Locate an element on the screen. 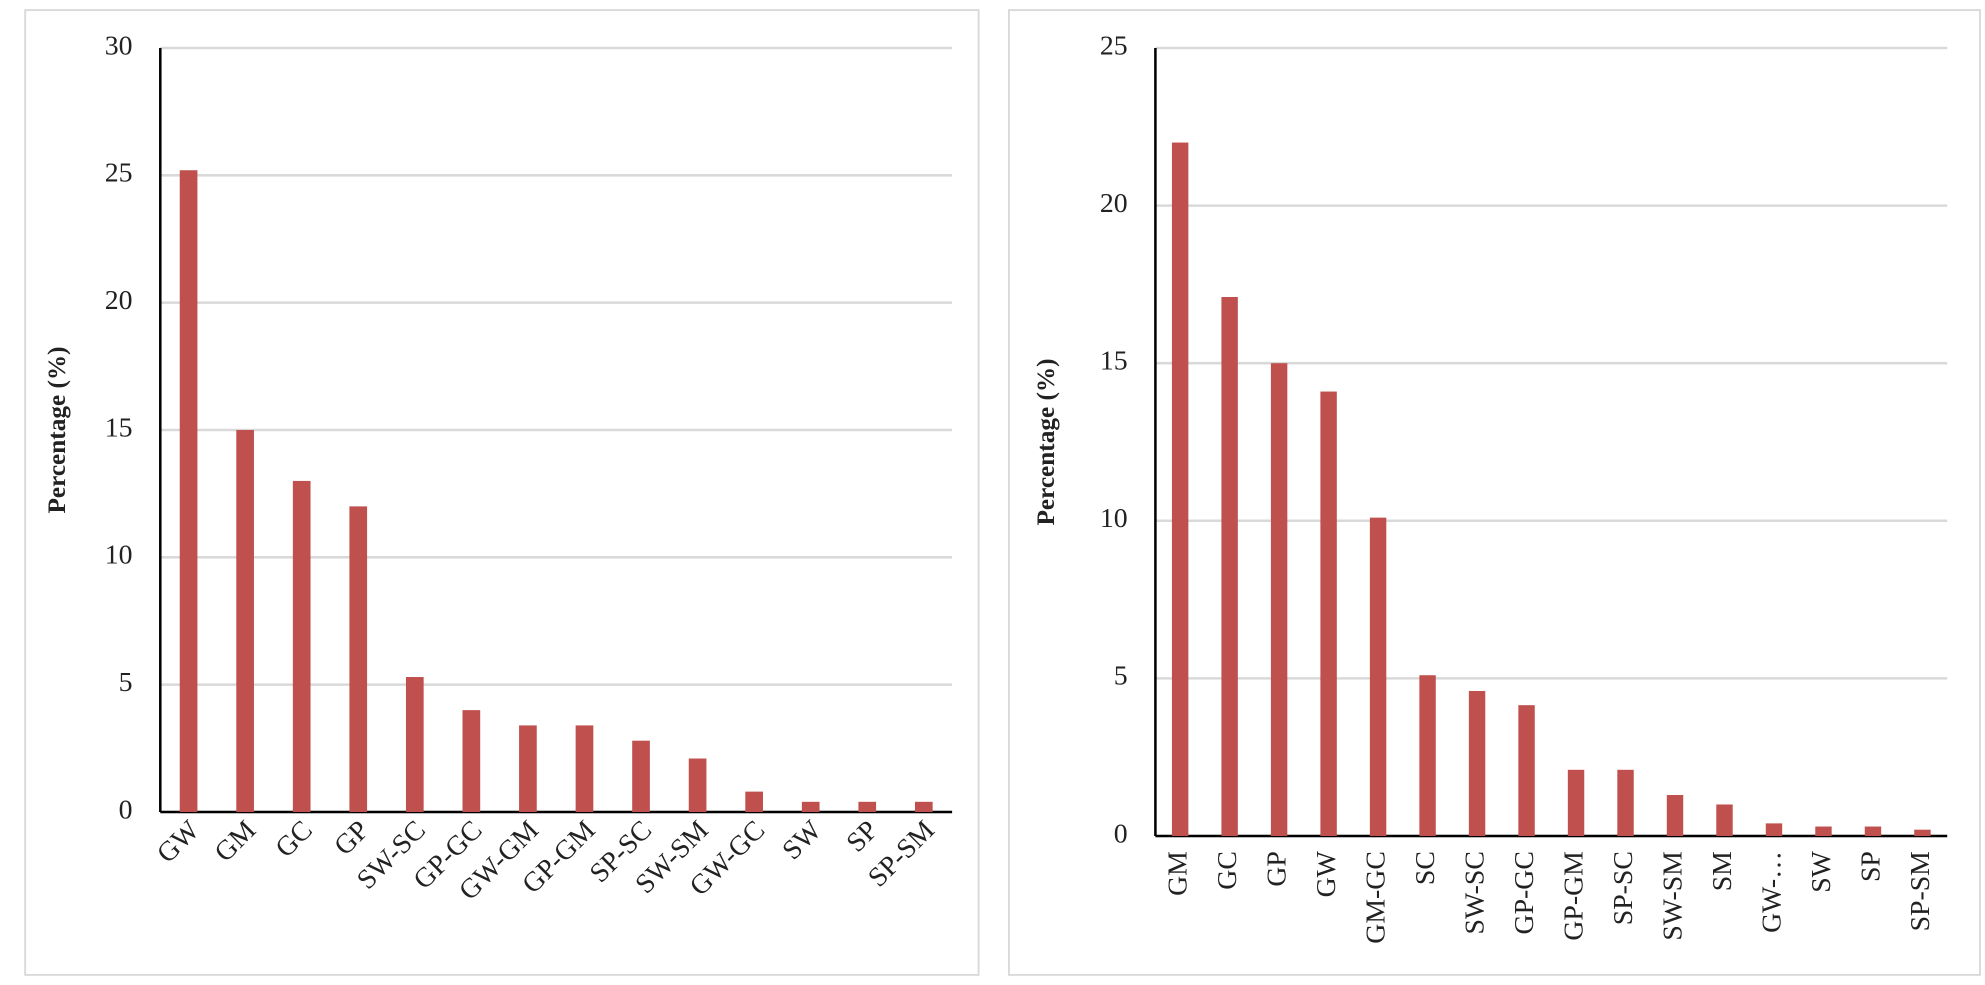  x-tick-label: SC is located at coordinates (1425, 868).